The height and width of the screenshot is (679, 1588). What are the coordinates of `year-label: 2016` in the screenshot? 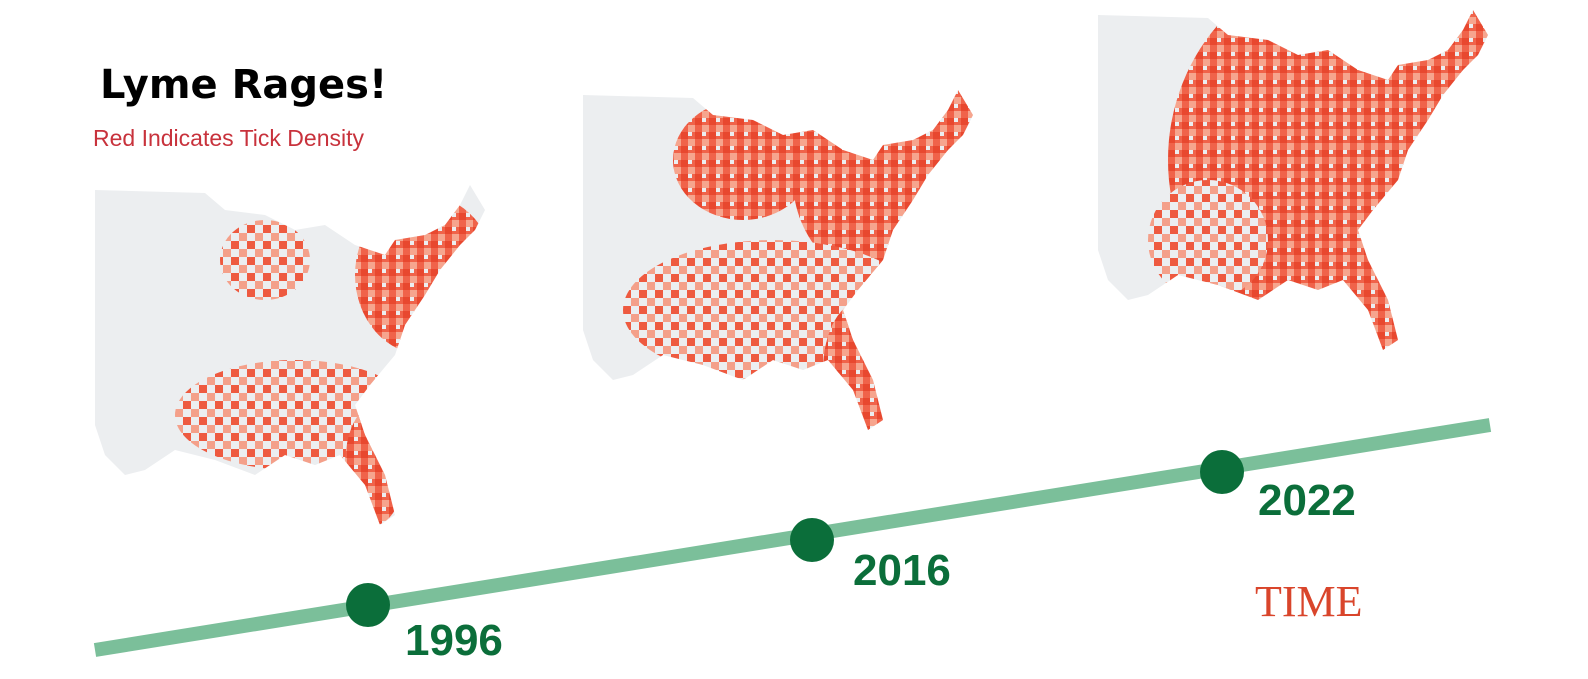 It's located at (902, 570).